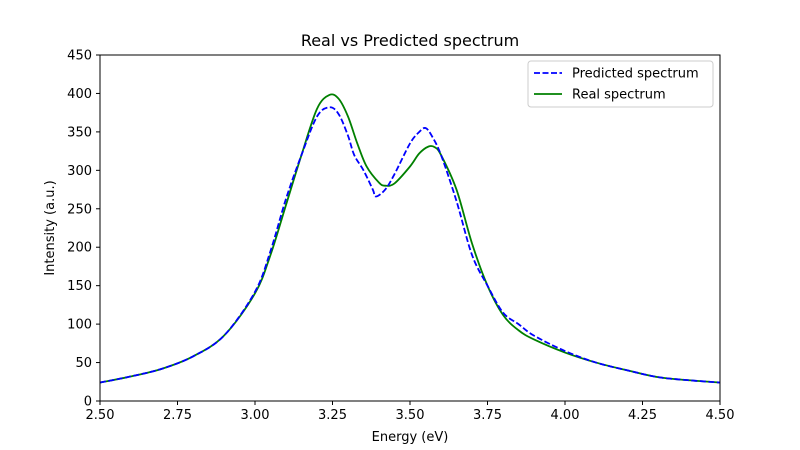 This screenshot has width=800, height=450. Describe the element at coordinates (100, 415) in the screenshot. I see `x-tick-label: 2.50` at that location.